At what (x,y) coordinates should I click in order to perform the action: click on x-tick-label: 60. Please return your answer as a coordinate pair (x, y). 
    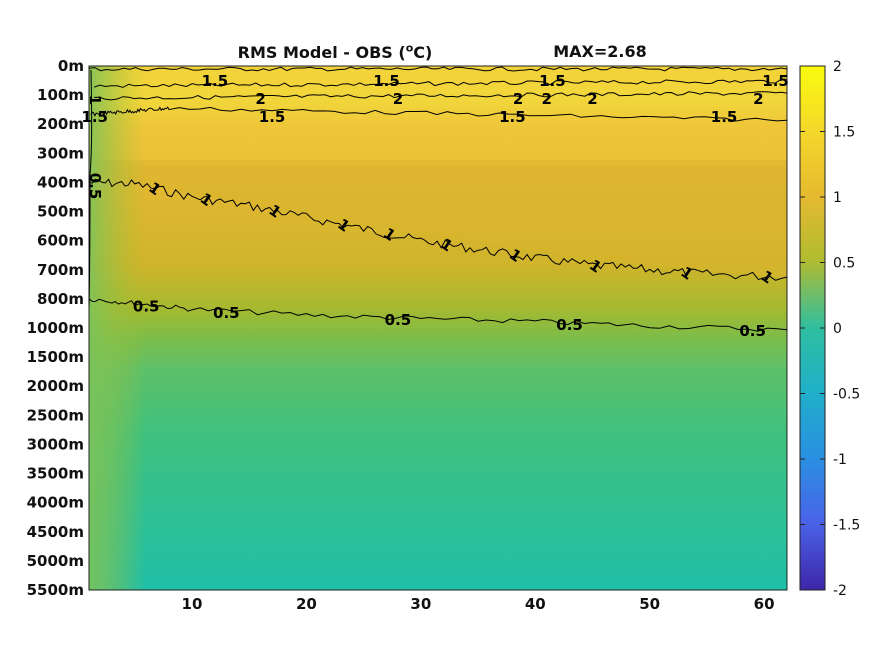
    Looking at the image, I should click on (764, 604).